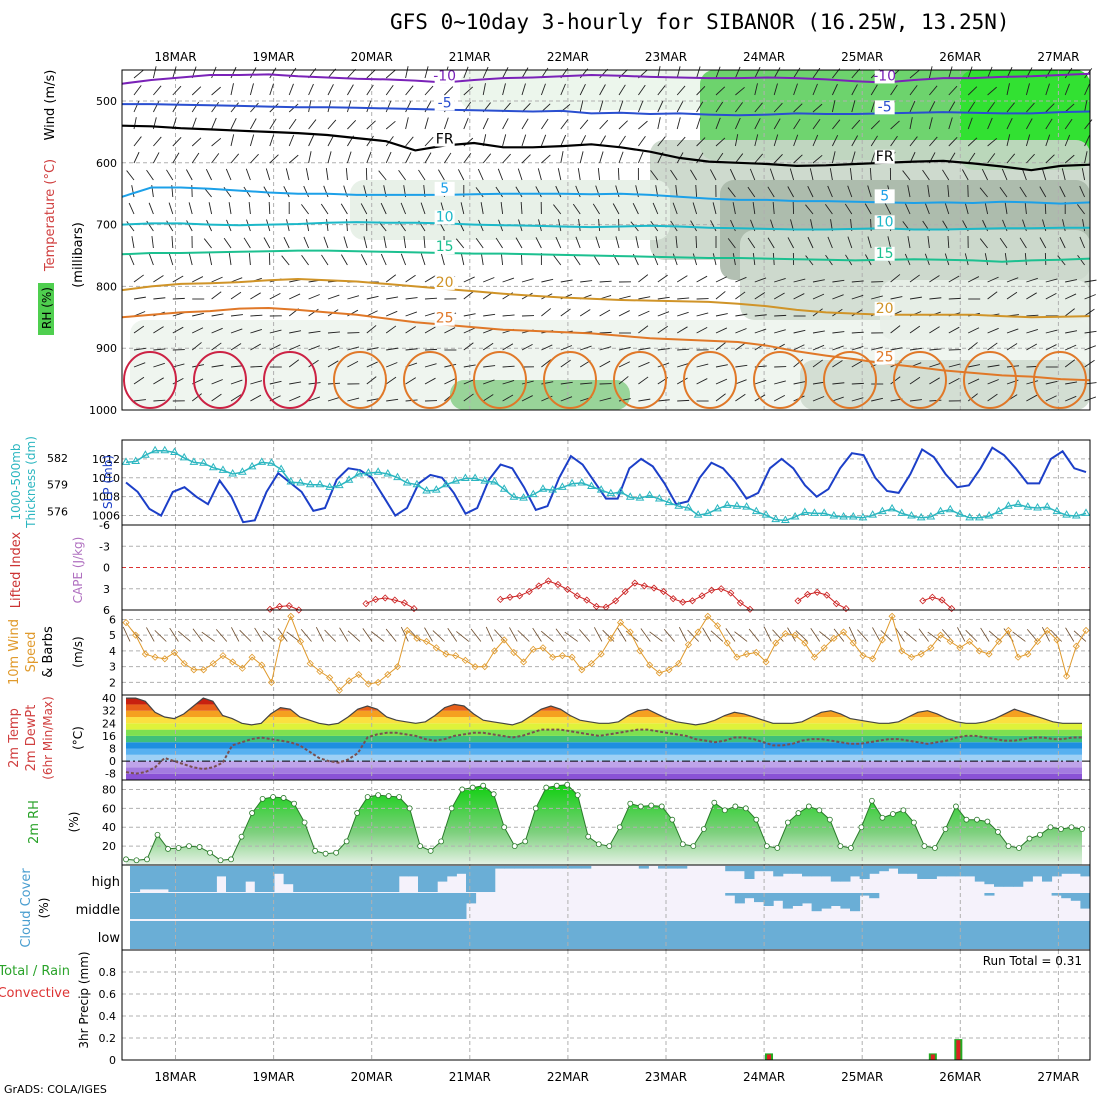  What do you see at coordinates (26, 908) in the screenshot?
I see `axis-label-cloud-cover: Cloud Cover` at bounding box center [26, 908].